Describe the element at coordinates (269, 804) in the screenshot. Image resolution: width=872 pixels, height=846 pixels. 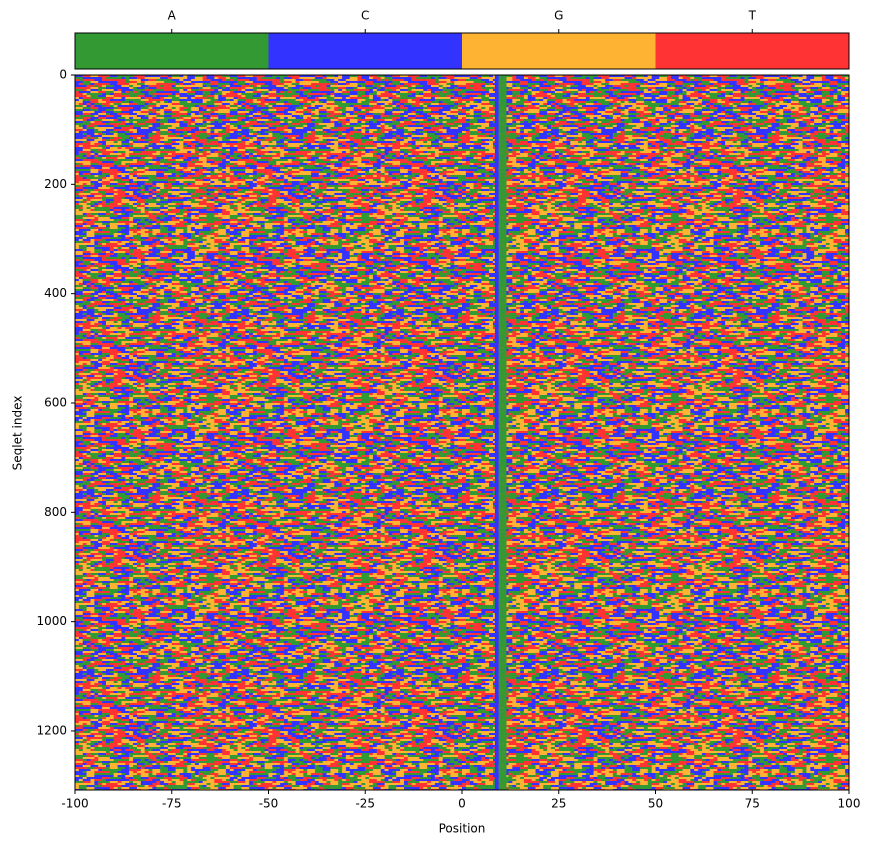
I see `x-tick-label: -50` at that location.